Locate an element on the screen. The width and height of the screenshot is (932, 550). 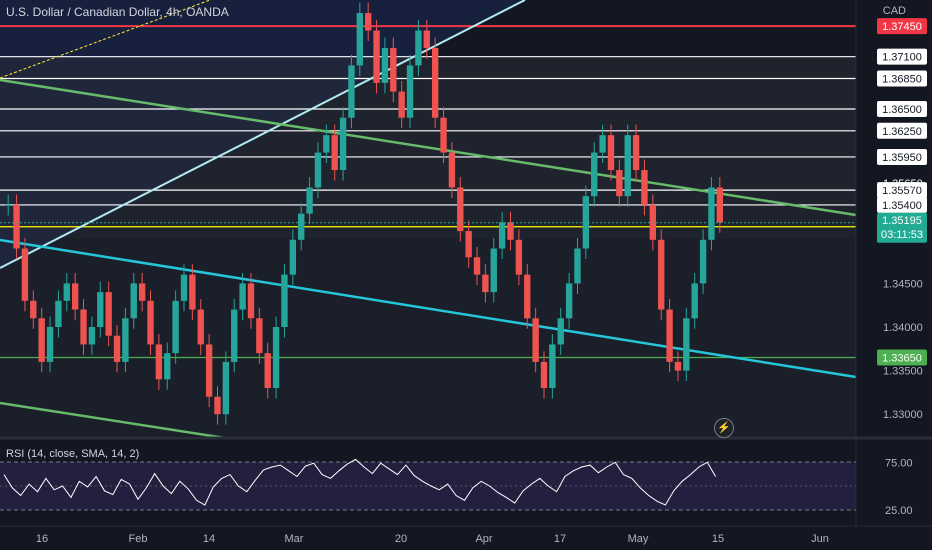
price-tag-3: 1.36500 is located at coordinates (902, 110).